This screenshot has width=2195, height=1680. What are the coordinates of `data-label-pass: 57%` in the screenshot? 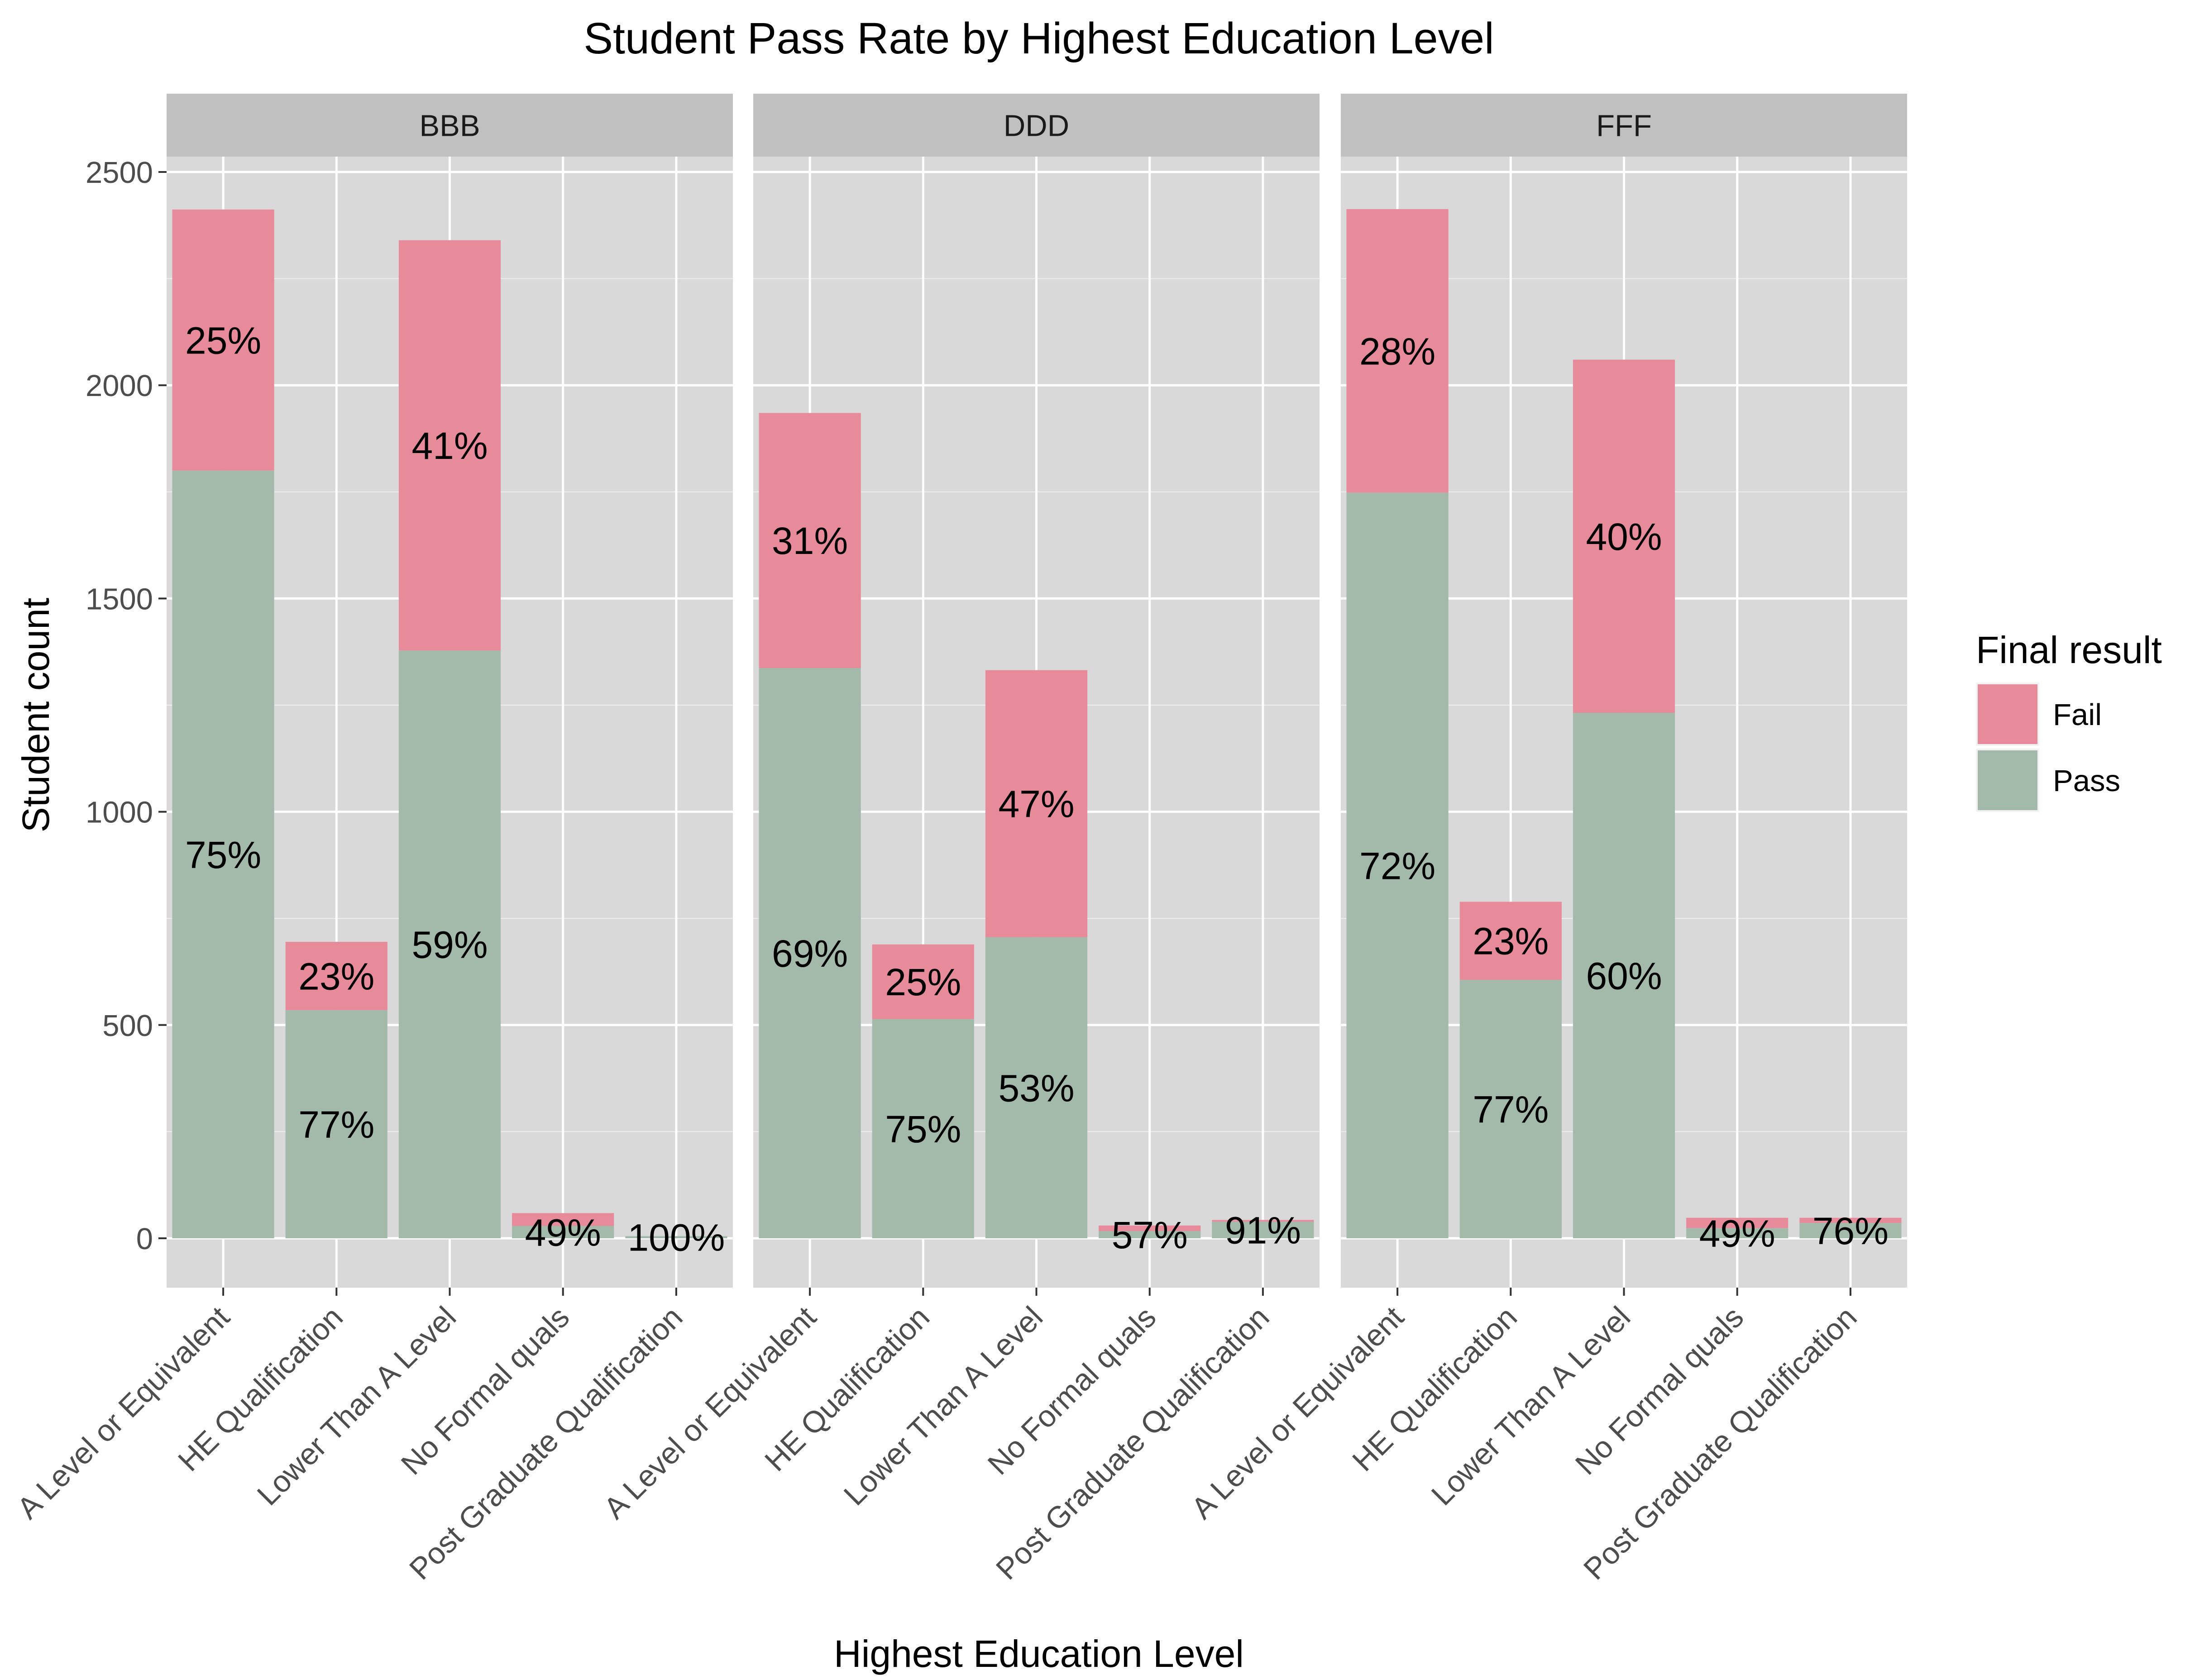 It's located at (1150, 1235).